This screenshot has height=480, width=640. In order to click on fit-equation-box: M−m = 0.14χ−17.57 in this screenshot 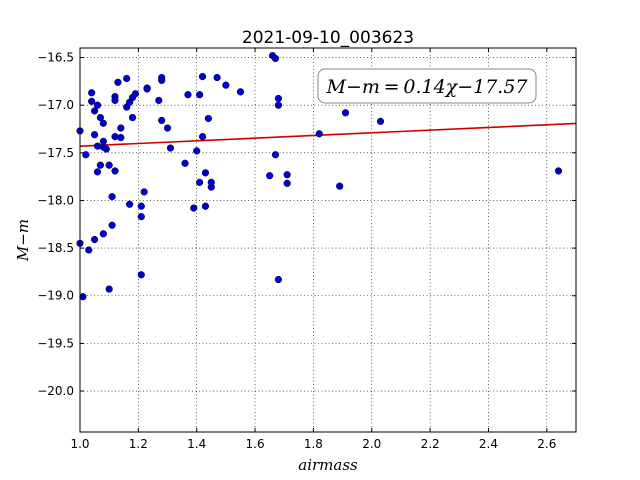, I will do `click(427, 86)`.